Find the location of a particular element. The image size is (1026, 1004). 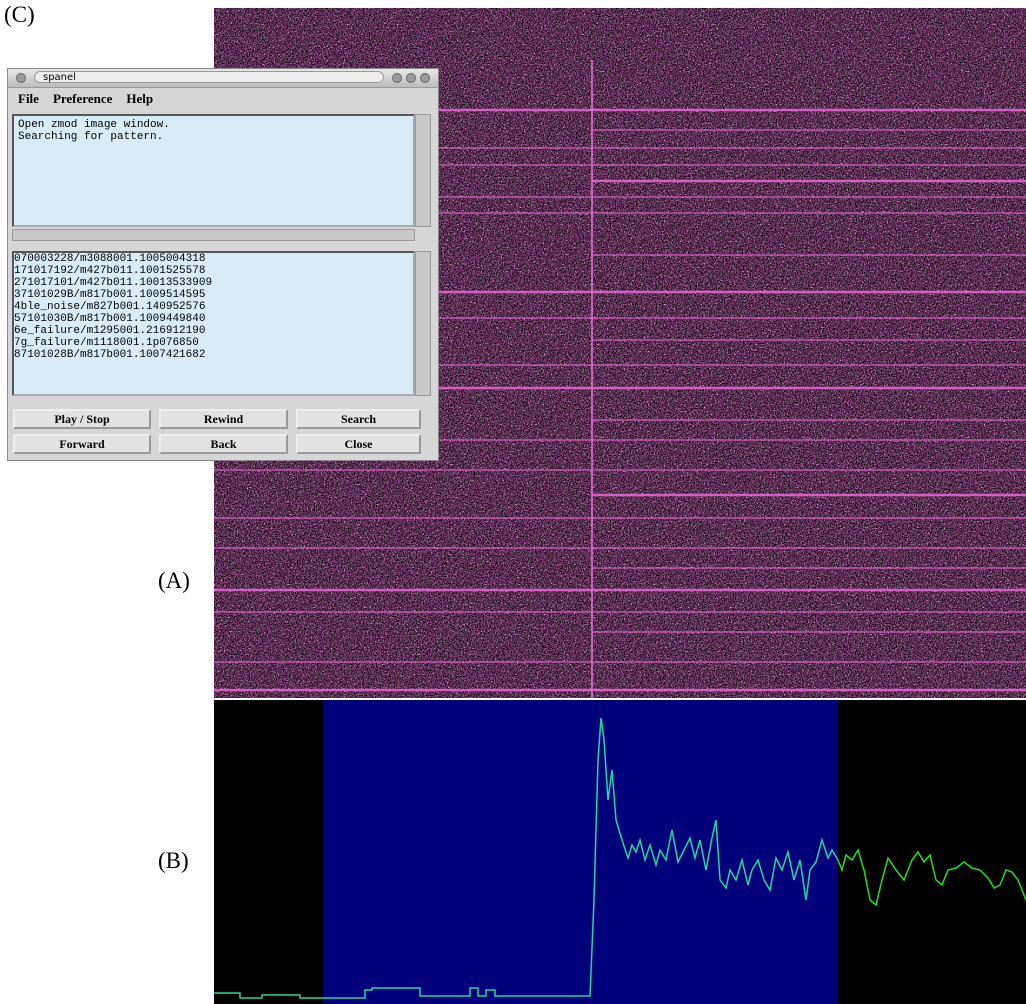

title-bar: spanel is located at coordinates (223, 78).